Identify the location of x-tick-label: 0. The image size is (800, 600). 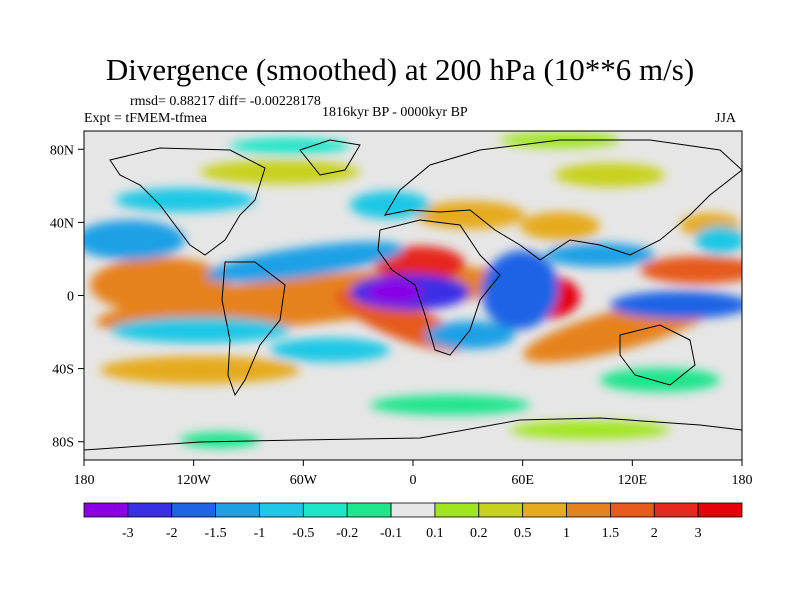
(413, 480).